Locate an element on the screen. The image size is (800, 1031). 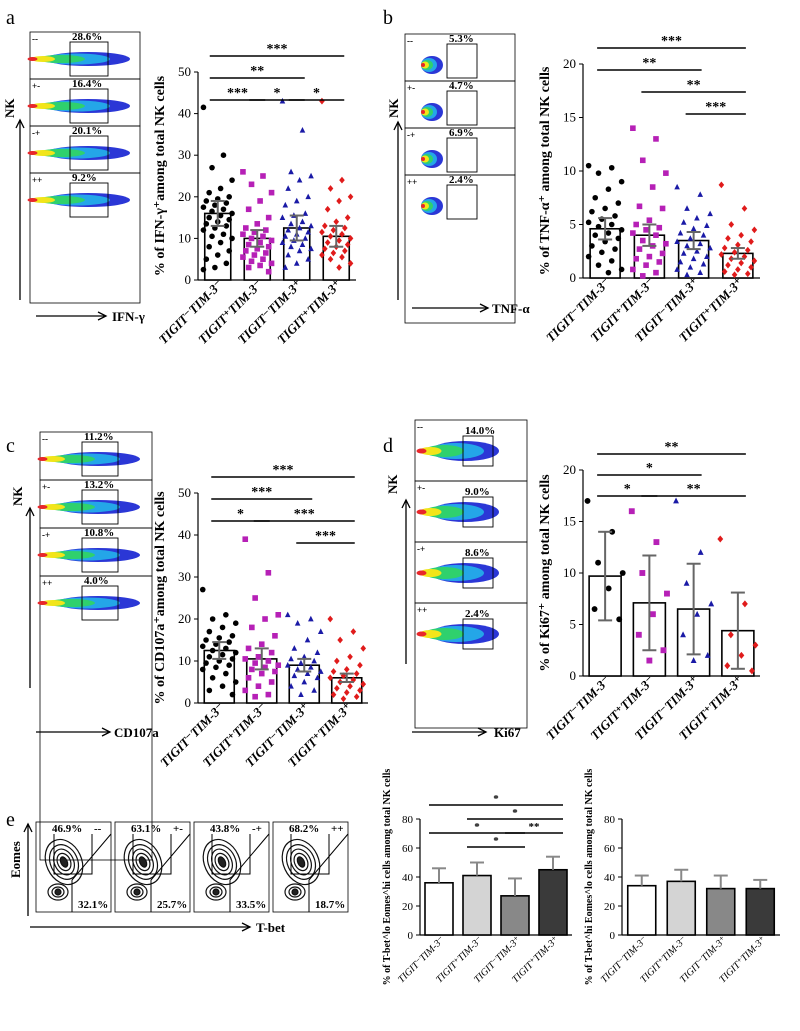
y-tick-label: 0 is located at coordinates (573, 277).